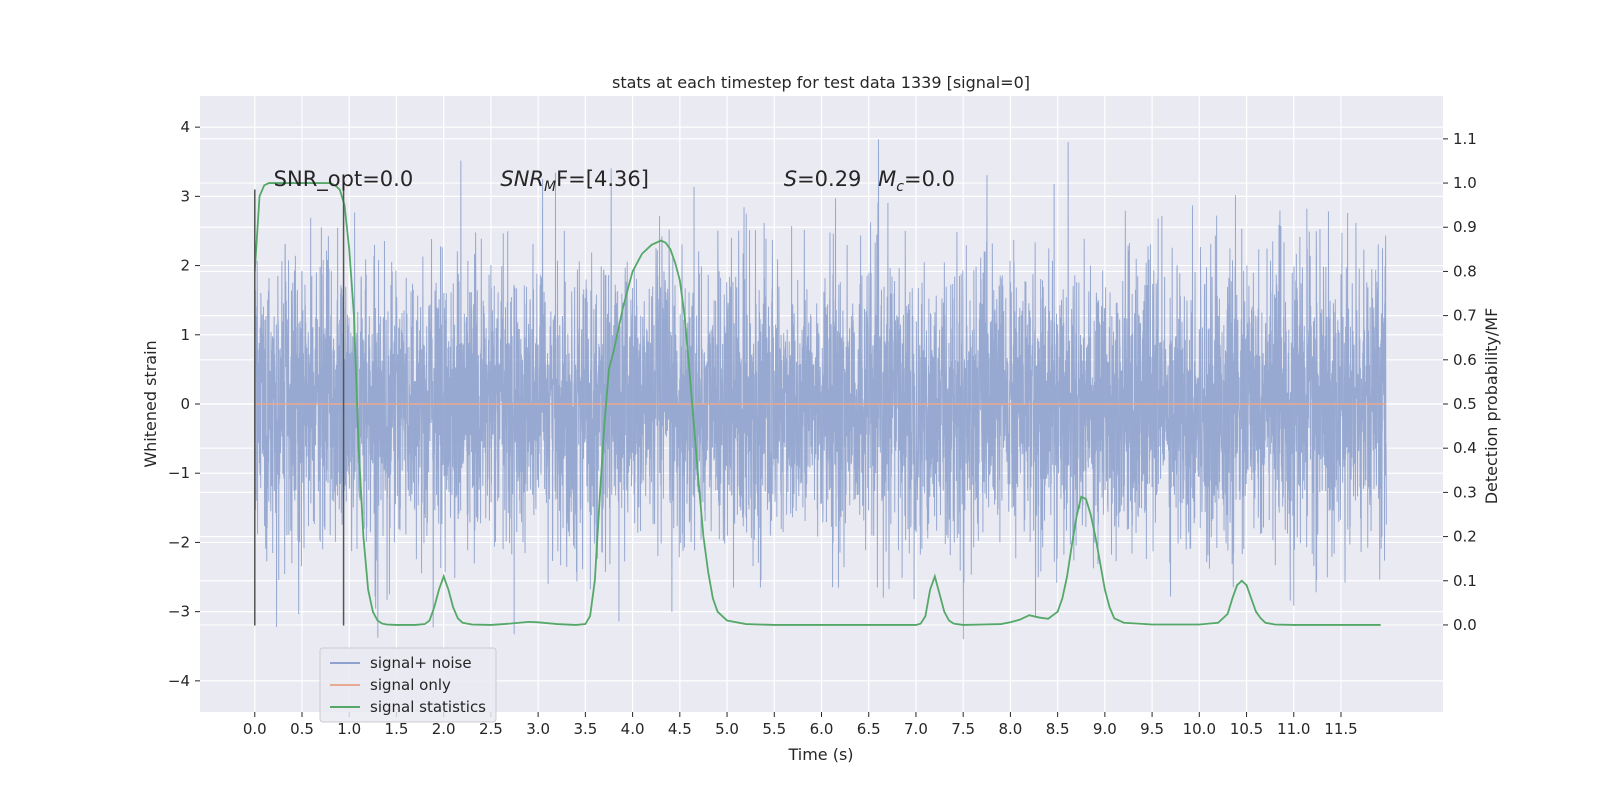 The width and height of the screenshot is (1600, 804). What do you see at coordinates (963, 729) in the screenshot?
I see `x-tick-label: 7.5` at bounding box center [963, 729].